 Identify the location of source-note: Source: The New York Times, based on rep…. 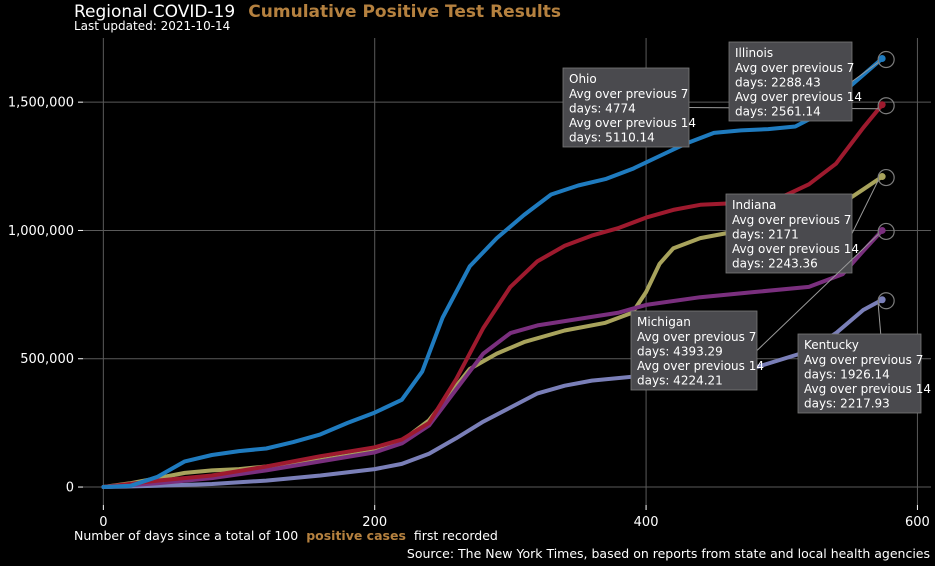
(668, 553).